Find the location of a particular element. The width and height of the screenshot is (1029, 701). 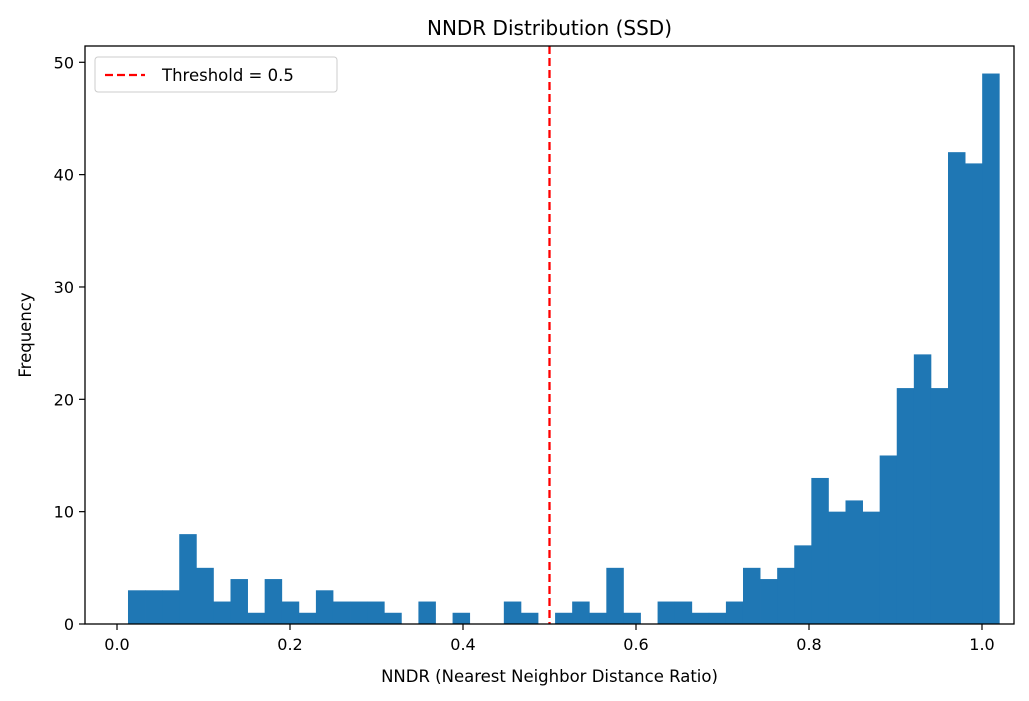

x-tick-label: 0.4 is located at coordinates (462, 644).